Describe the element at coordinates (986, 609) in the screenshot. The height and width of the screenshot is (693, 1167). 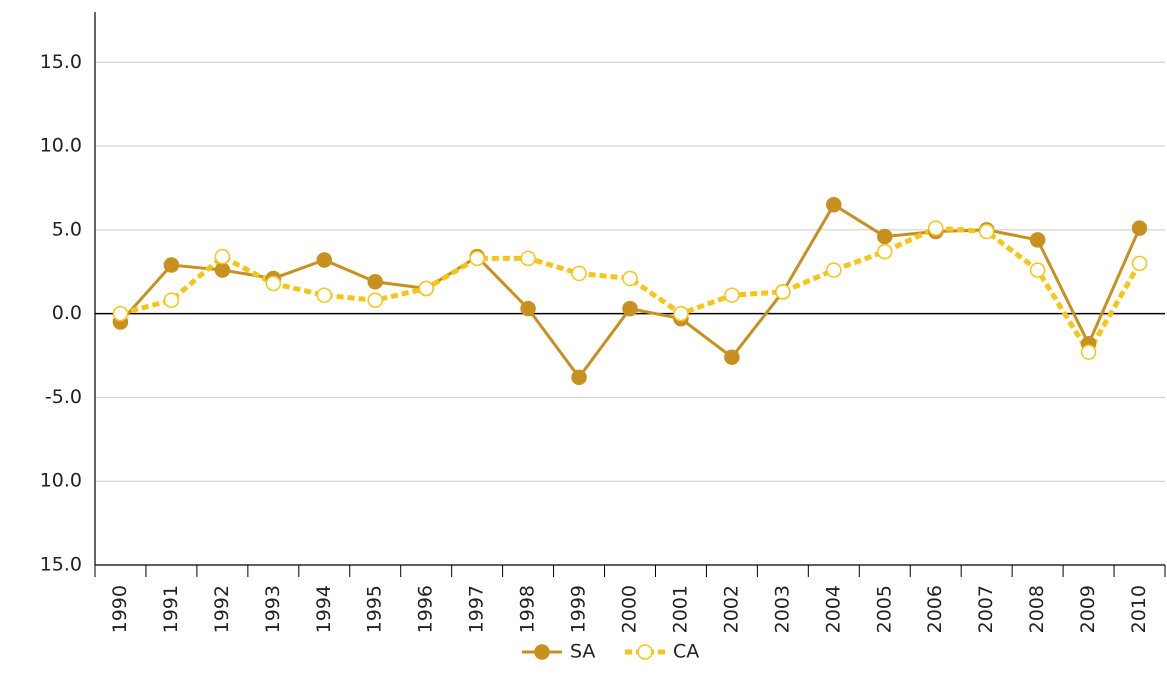
I see `x-tick-label: 2007` at that location.